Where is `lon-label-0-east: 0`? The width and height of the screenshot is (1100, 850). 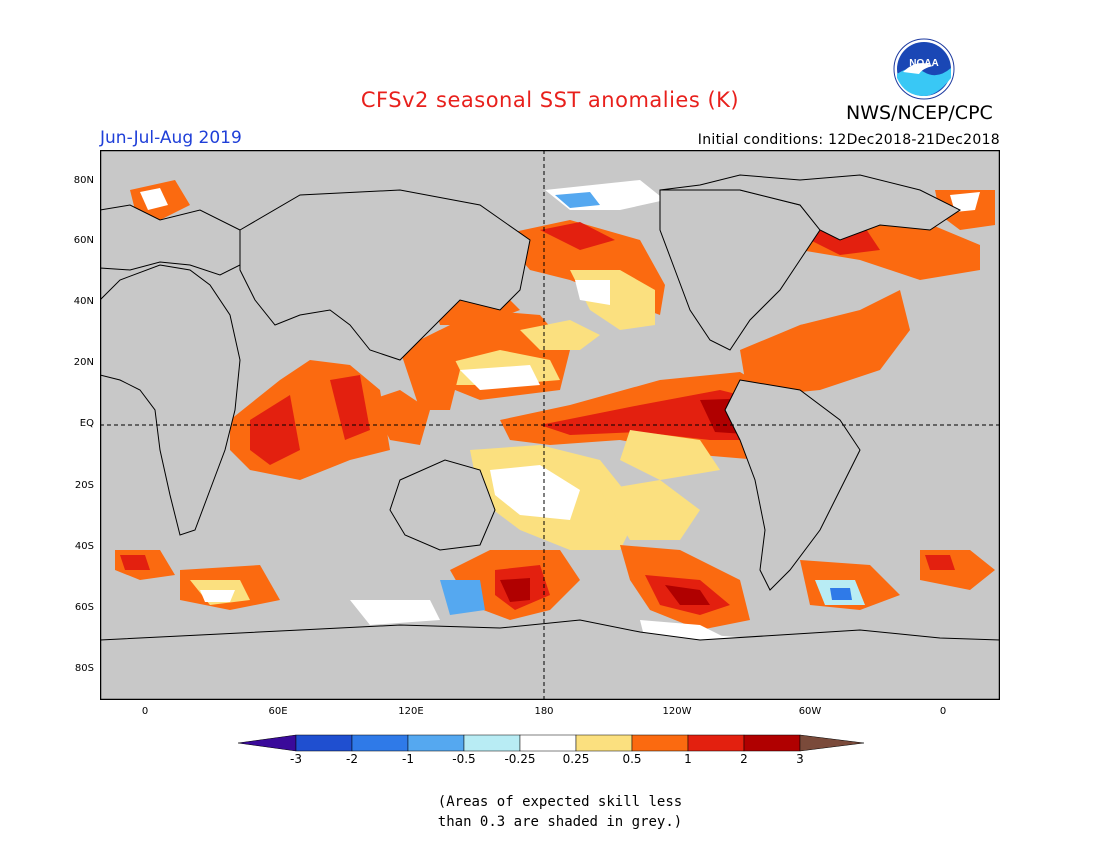
lon-label-0-east: 0 is located at coordinates (943, 711).